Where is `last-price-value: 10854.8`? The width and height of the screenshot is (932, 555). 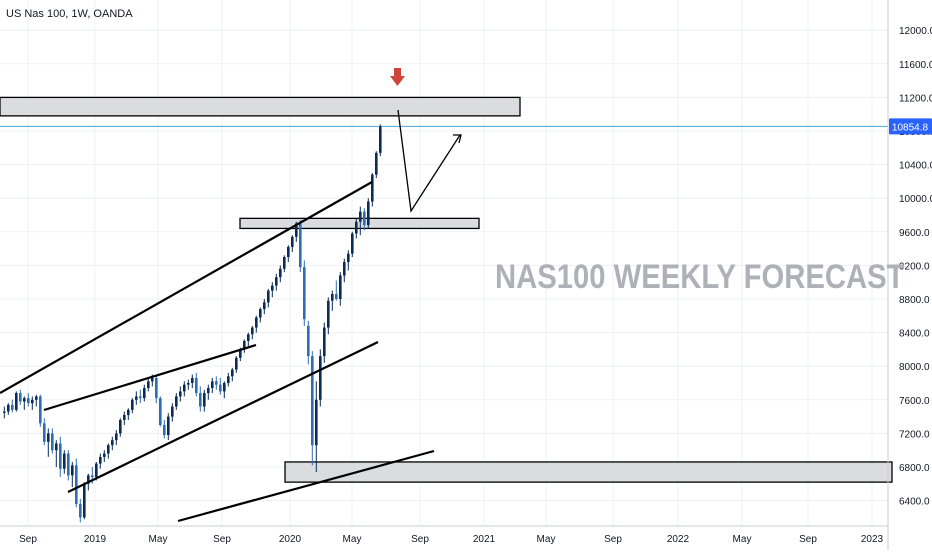 last-price-value: 10854.8 is located at coordinates (910, 127).